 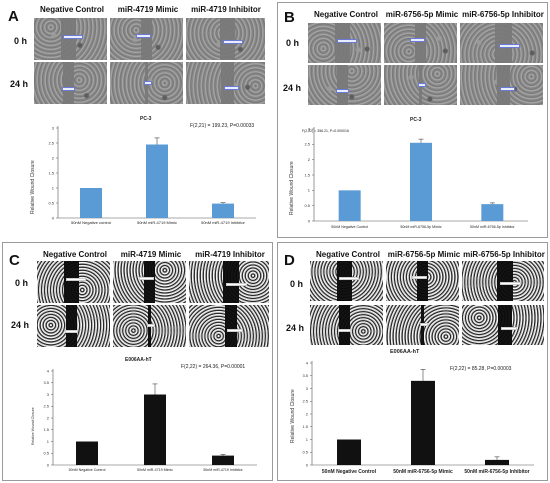 I want to click on x-tick-label: 50nM miR-4719 Inhibitor, so click(x=223, y=470).